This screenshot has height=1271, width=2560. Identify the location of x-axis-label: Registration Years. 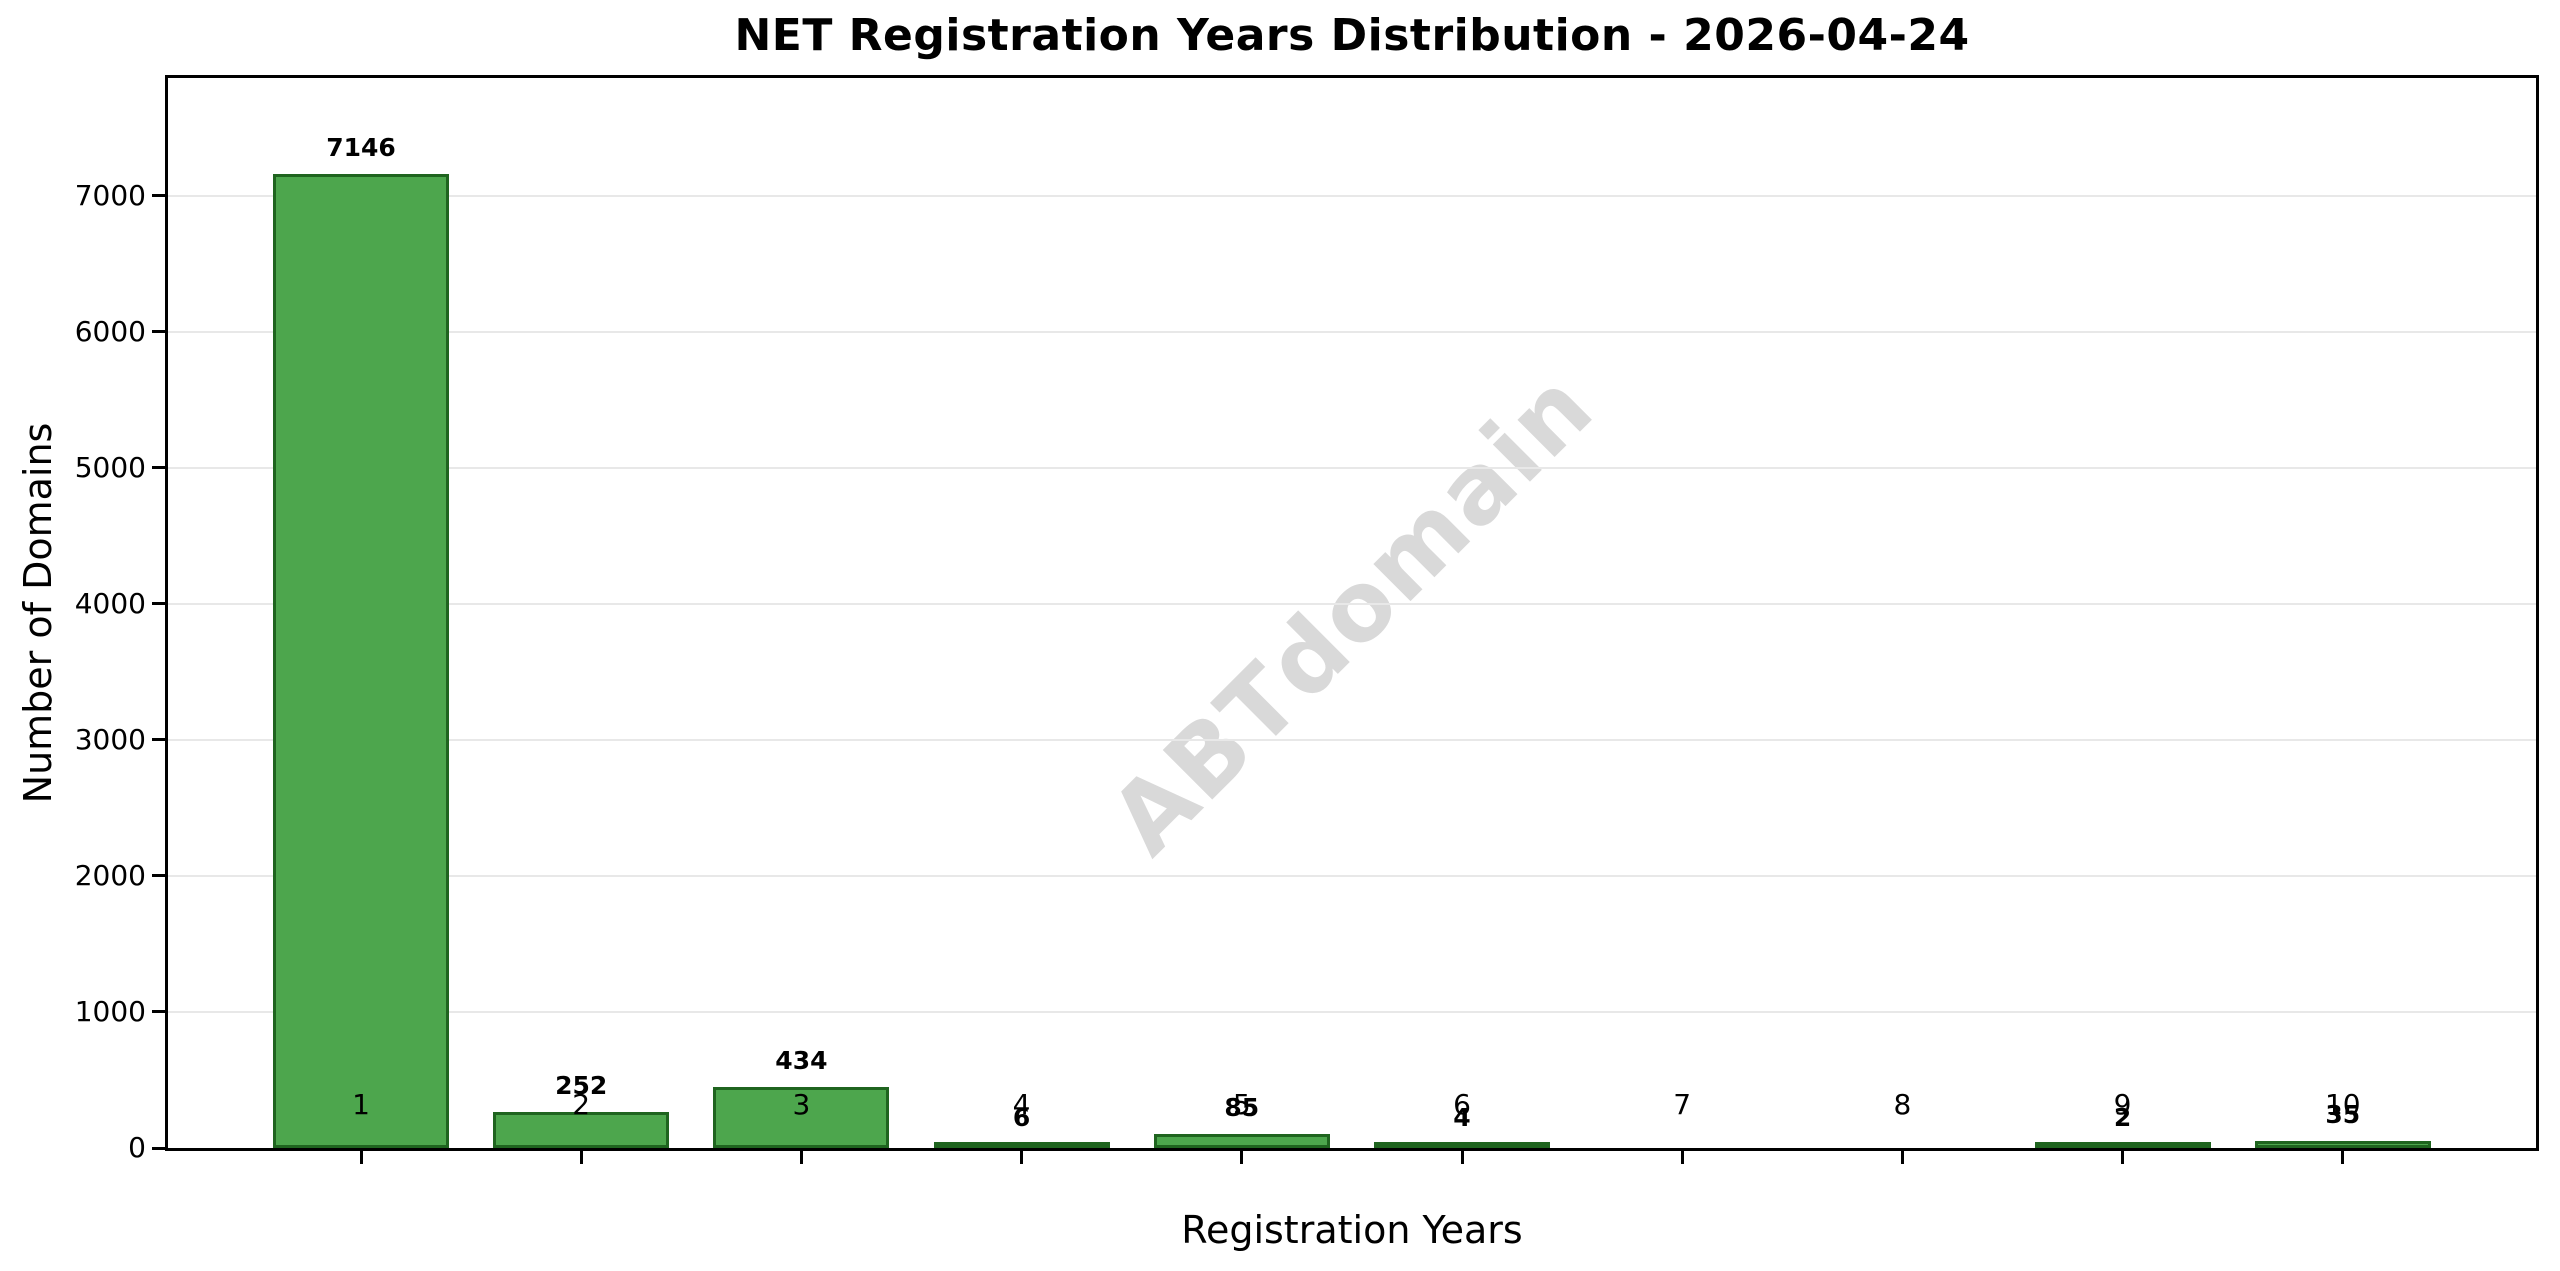
(1352, 1230).